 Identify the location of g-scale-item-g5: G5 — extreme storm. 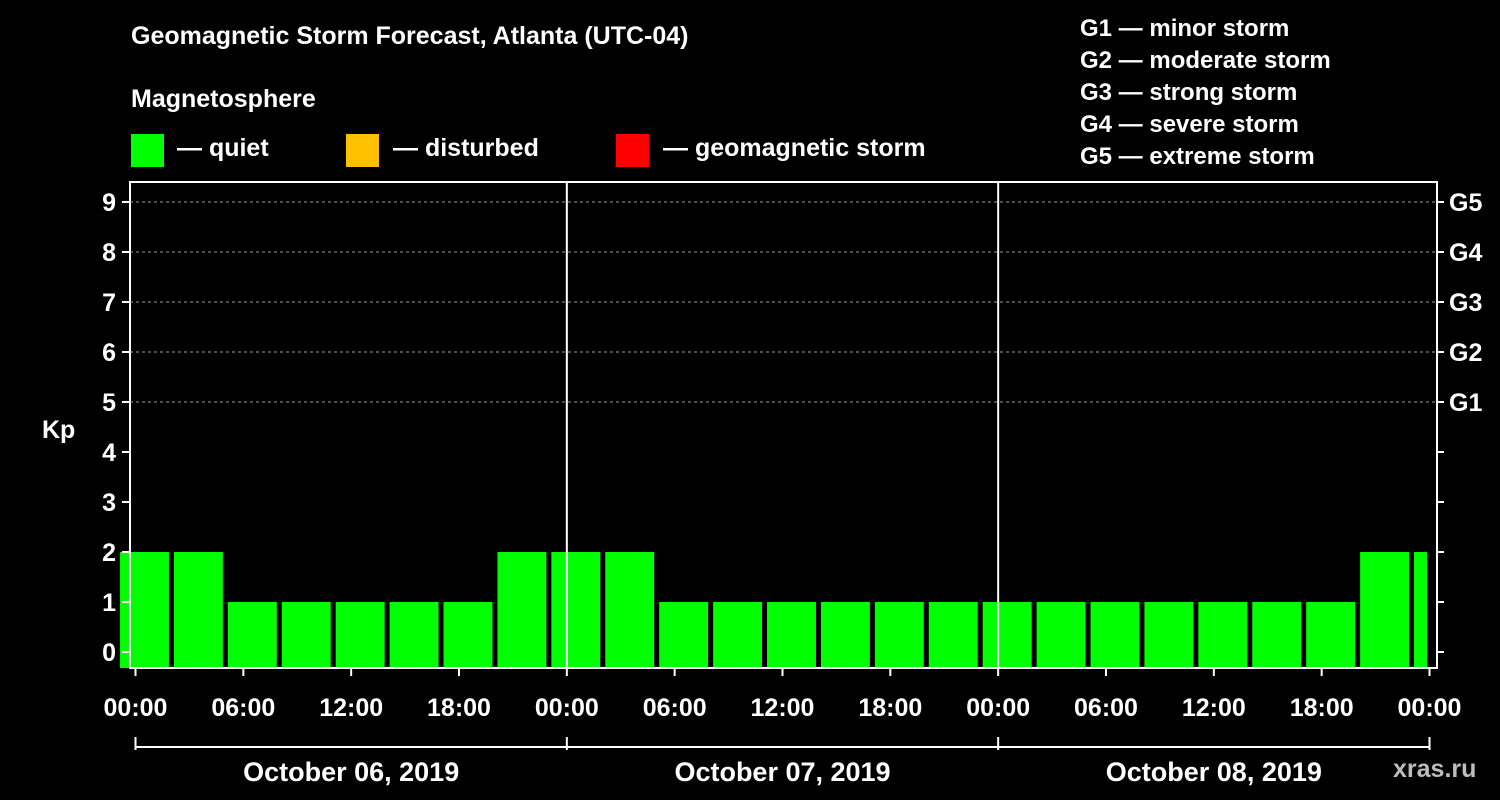
(1197, 156).